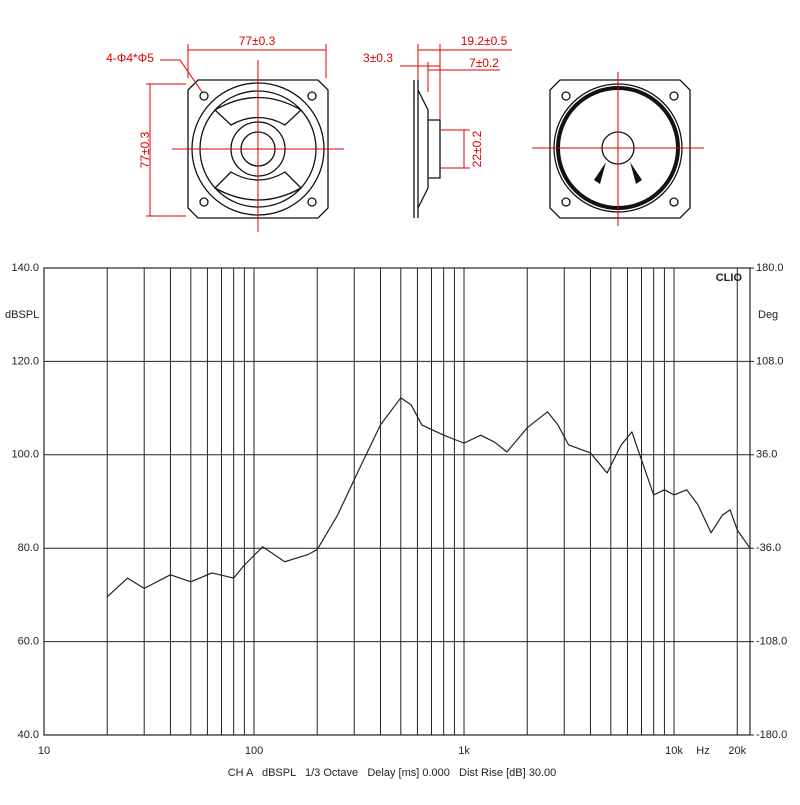 The height and width of the screenshot is (805, 800). I want to click on y-axis-label: dBSPL, so click(22, 315).